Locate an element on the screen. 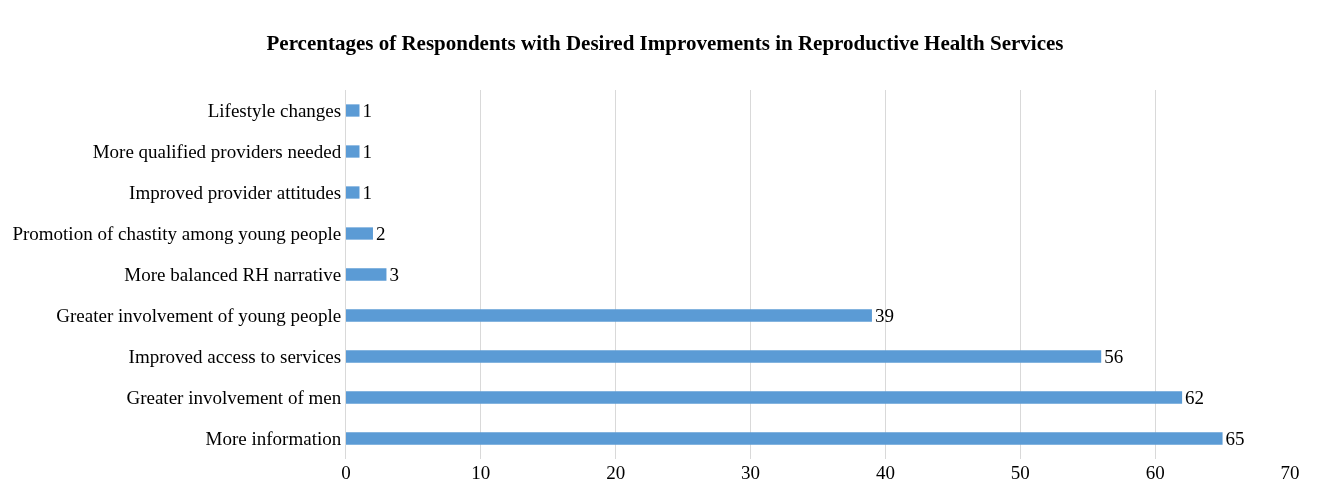 Image resolution: width=1330 pixels, height=499 pixels. x-tick-label: 30 is located at coordinates (751, 472).